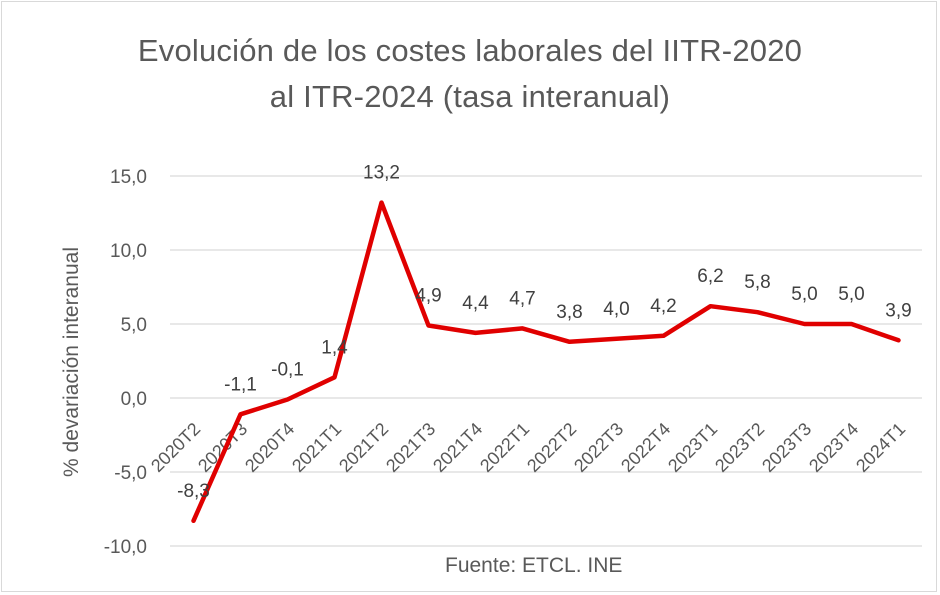 The image size is (940, 595). Describe the element at coordinates (522, 298) in the screenshot. I see `data-label: 4,7` at that location.